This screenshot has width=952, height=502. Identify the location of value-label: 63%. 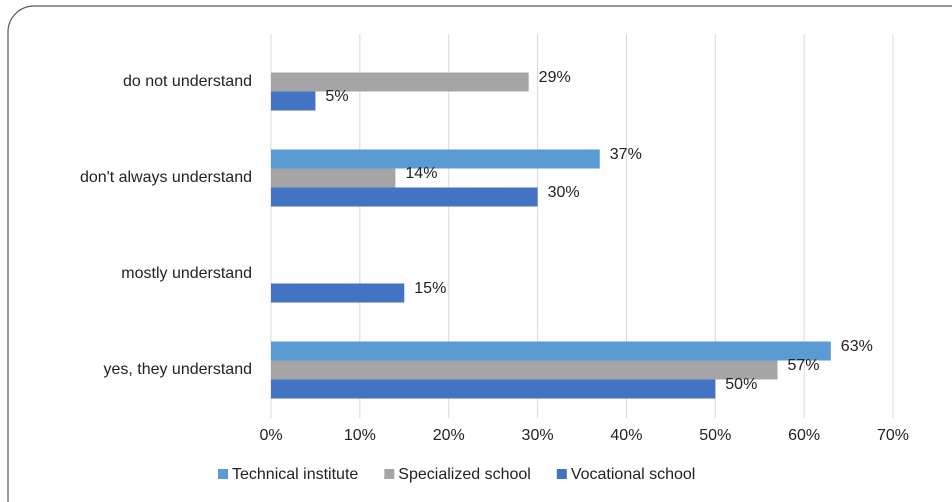
(857, 346).